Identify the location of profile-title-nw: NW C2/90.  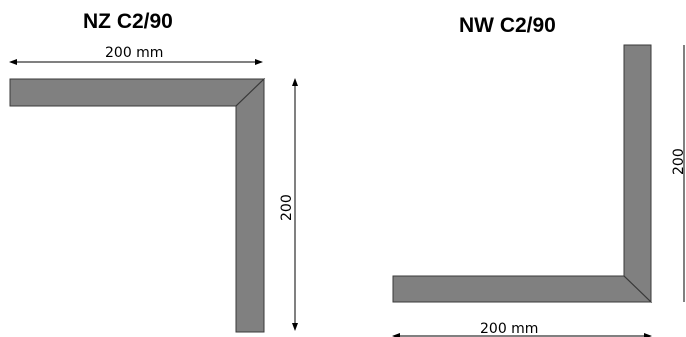
(507, 25).